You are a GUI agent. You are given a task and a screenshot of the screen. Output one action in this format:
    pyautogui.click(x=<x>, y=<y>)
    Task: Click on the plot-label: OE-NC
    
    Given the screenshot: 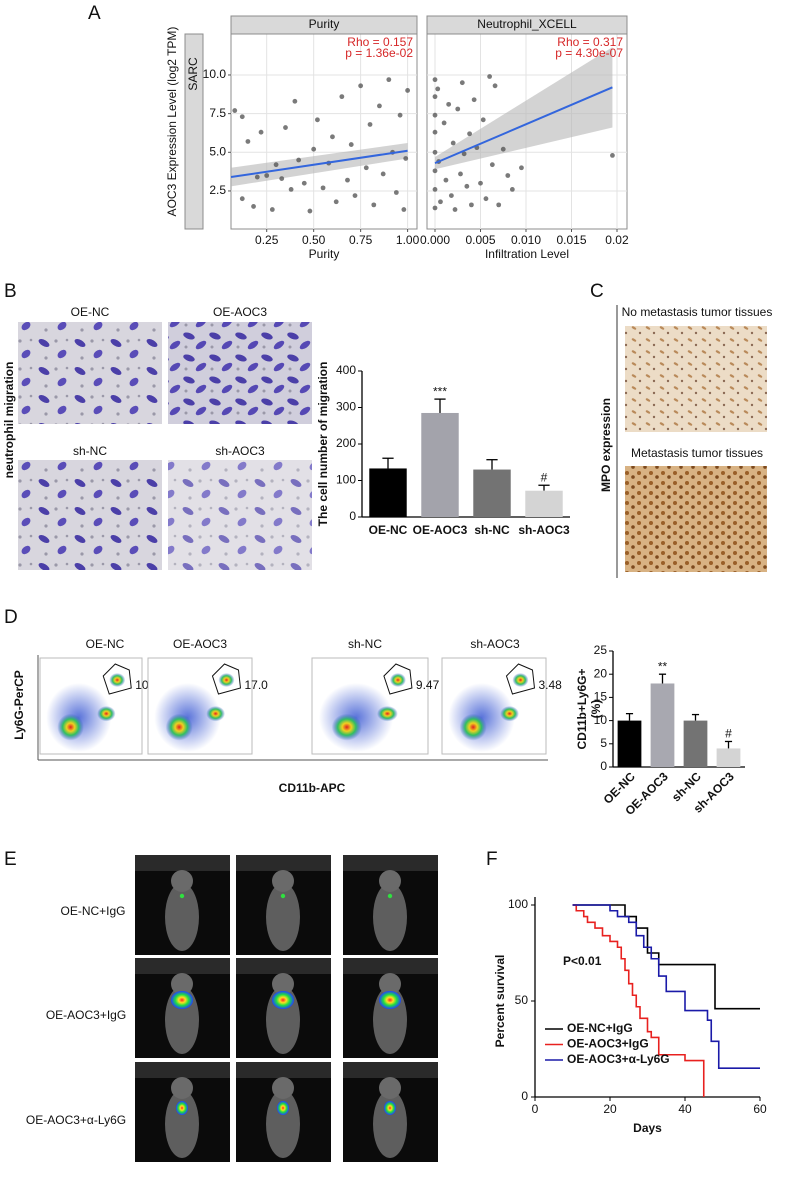 What is the action you would take?
    pyautogui.click(x=105, y=644)
    